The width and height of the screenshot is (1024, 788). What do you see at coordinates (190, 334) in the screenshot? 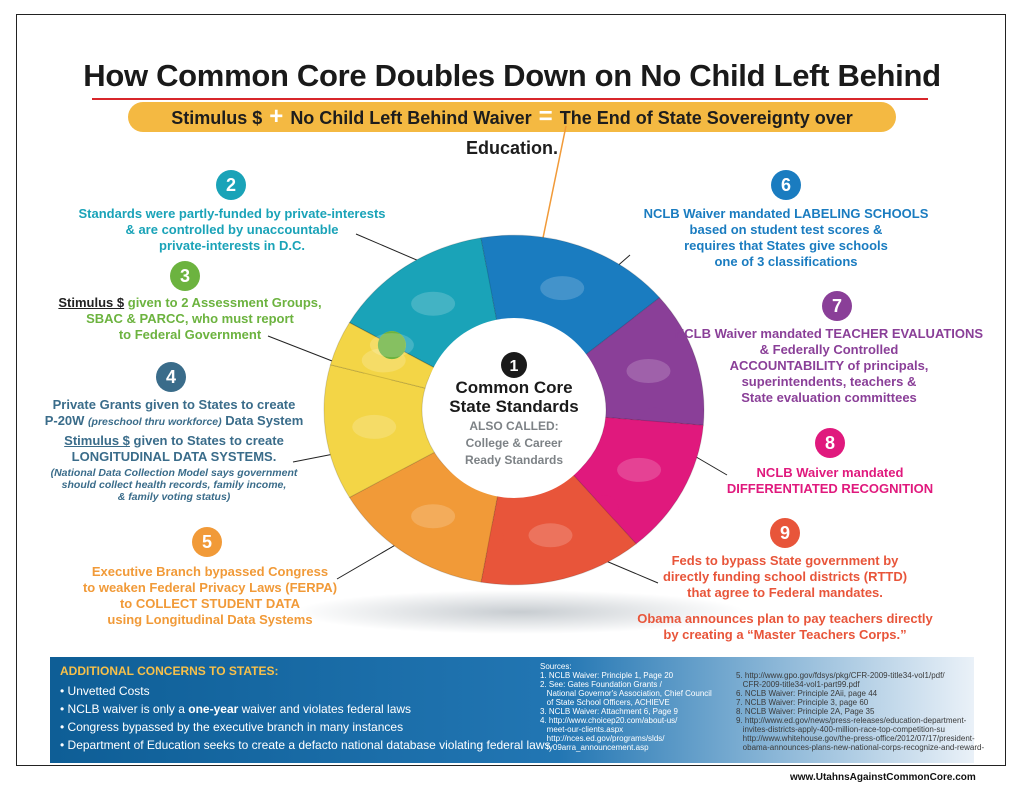
I see `item-3-line3: to Federal Government` at bounding box center [190, 334].